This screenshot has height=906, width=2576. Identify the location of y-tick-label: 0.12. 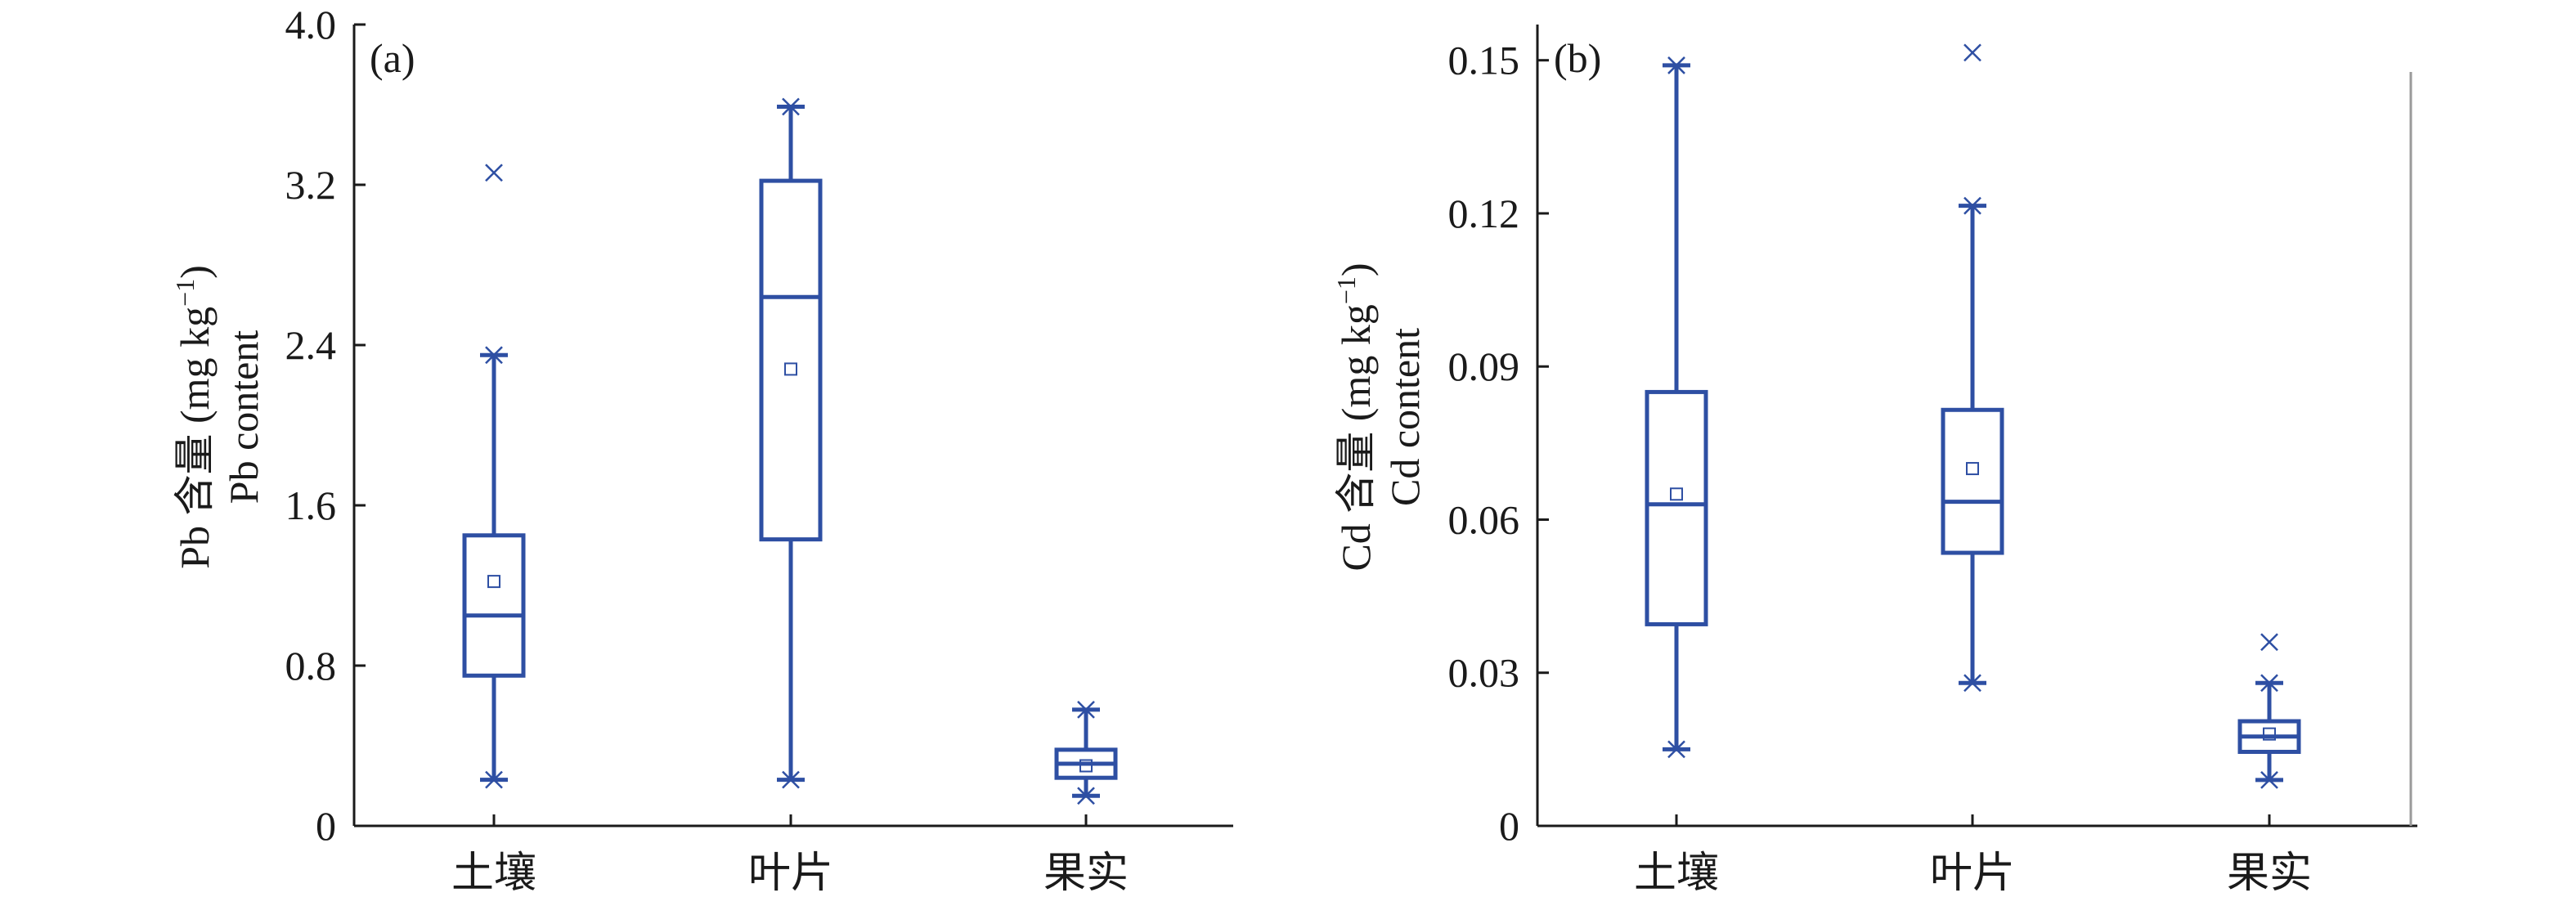
(1484, 213).